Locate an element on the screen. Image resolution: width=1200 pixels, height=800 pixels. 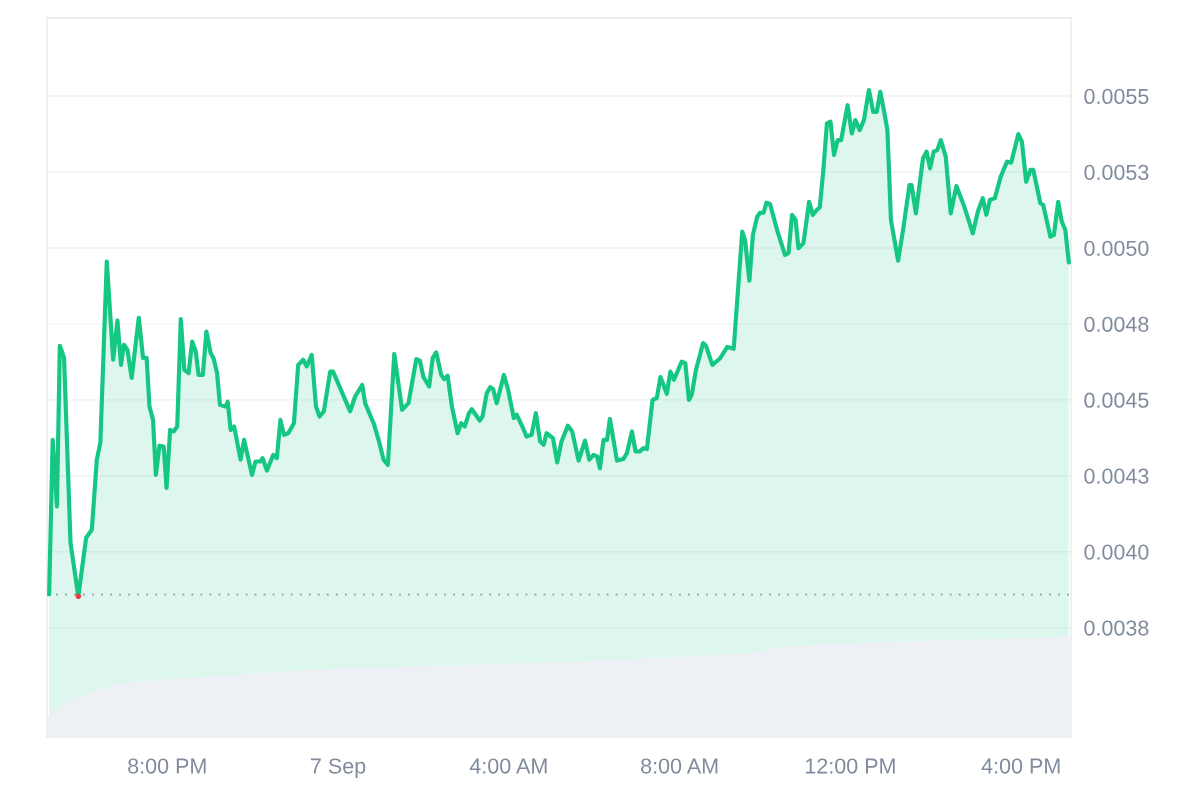
y-tick-label: 0.0050 is located at coordinates (1116, 248).